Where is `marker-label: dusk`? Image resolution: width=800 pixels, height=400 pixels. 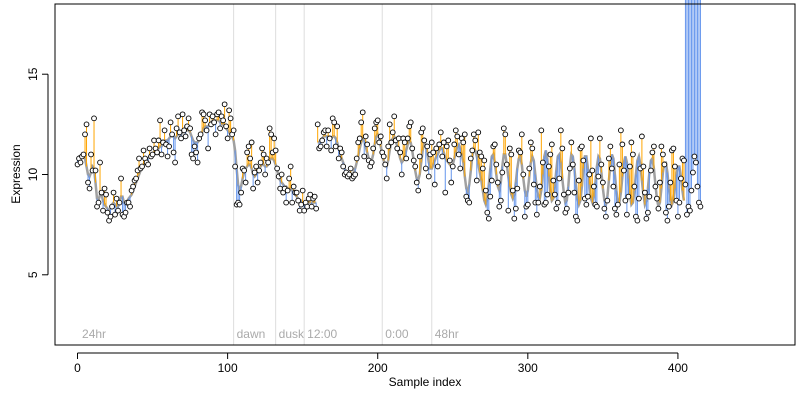 marker-label: dusk is located at coordinates (292, 334).